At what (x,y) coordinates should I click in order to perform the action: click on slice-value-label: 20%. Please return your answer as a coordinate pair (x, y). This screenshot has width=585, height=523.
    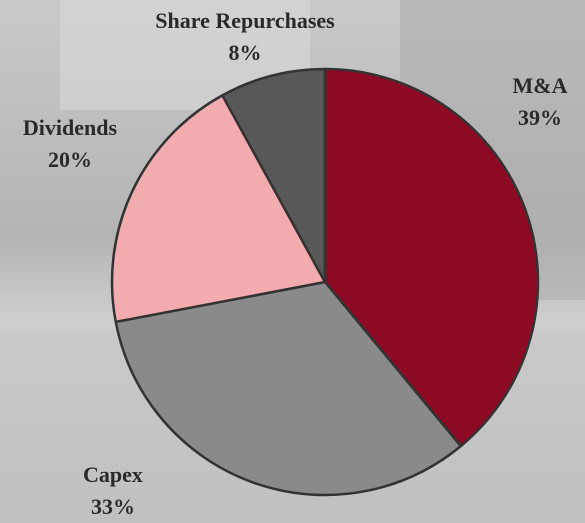
    Looking at the image, I should click on (70, 159).